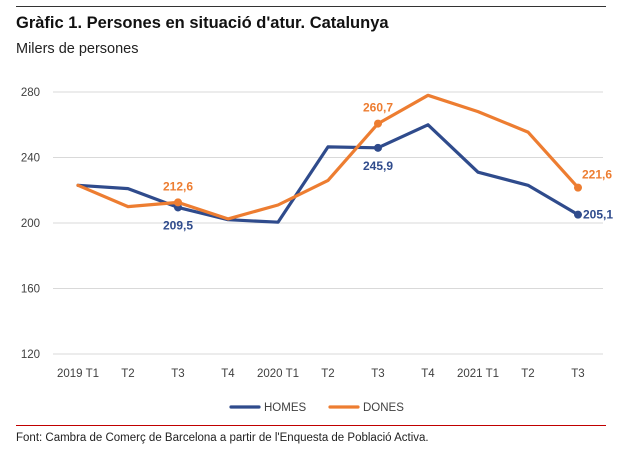  I want to click on y-tick-label: 120, so click(30, 355).